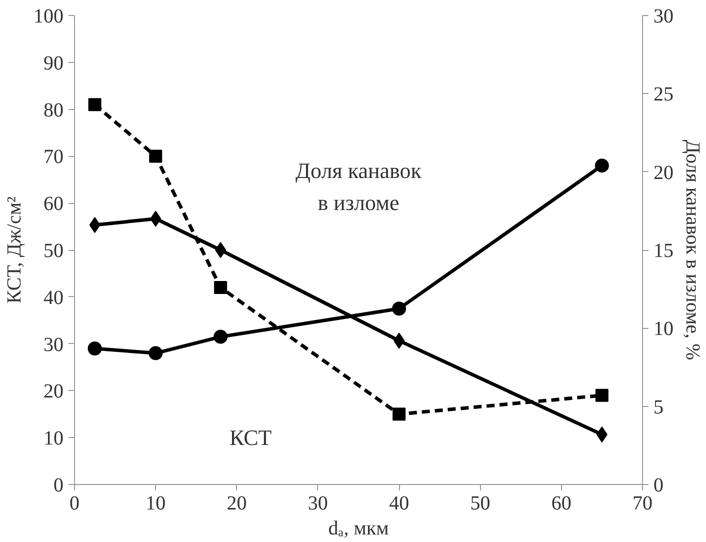 Image resolution: width=706 pixels, height=542 pixels. Describe the element at coordinates (236, 503) in the screenshot. I see `x-tick-label: 20` at that location.